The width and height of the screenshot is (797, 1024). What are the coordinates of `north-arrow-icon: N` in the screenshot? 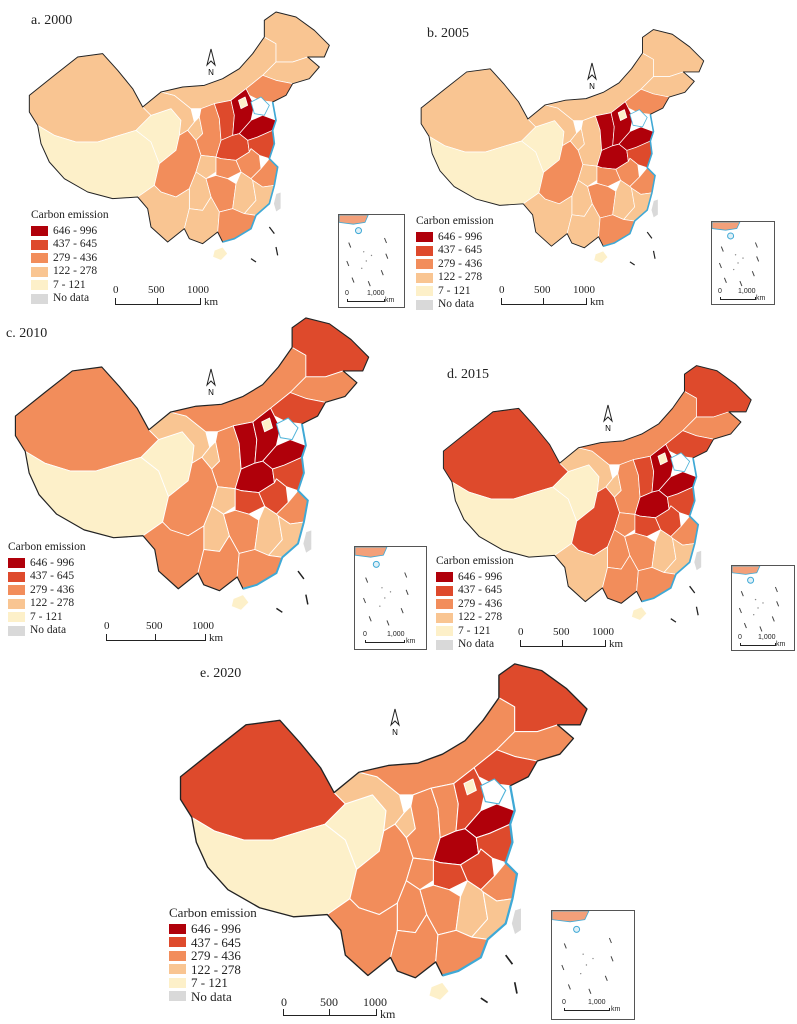 It's located at (592, 76).